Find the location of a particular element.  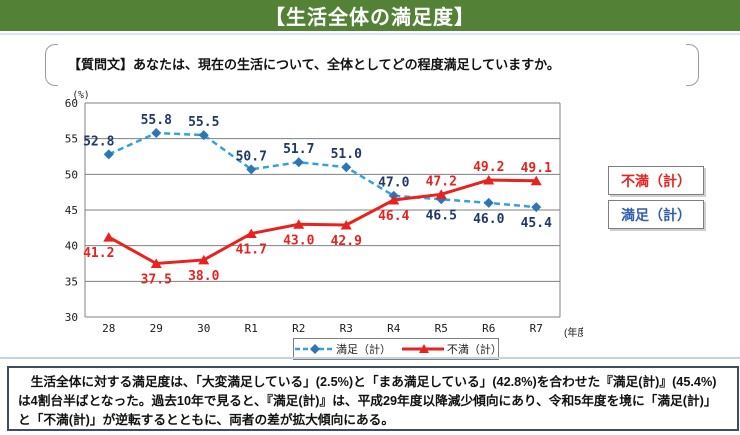

y-axis-tick-label: 35 is located at coordinates (71, 281).